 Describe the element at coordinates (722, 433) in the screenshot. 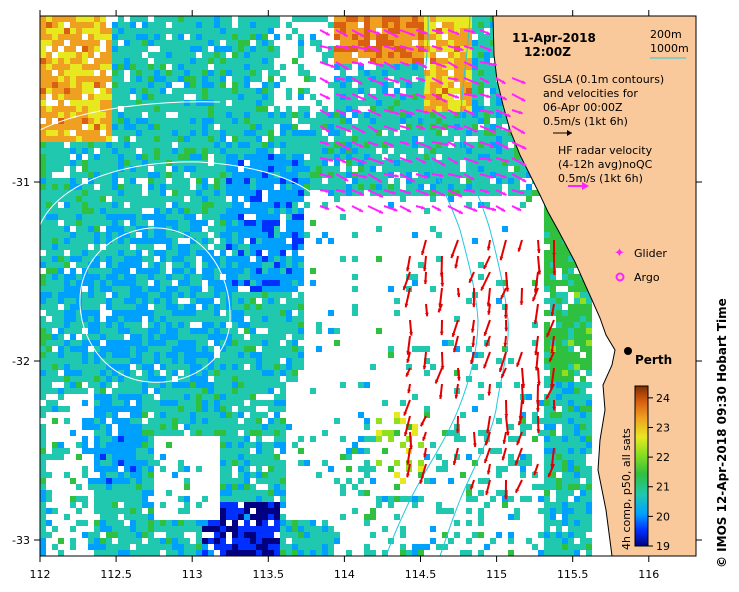

I see `imos-credit: © IMOS 12-Apr-2018 09:30 Hobart Time` at that location.